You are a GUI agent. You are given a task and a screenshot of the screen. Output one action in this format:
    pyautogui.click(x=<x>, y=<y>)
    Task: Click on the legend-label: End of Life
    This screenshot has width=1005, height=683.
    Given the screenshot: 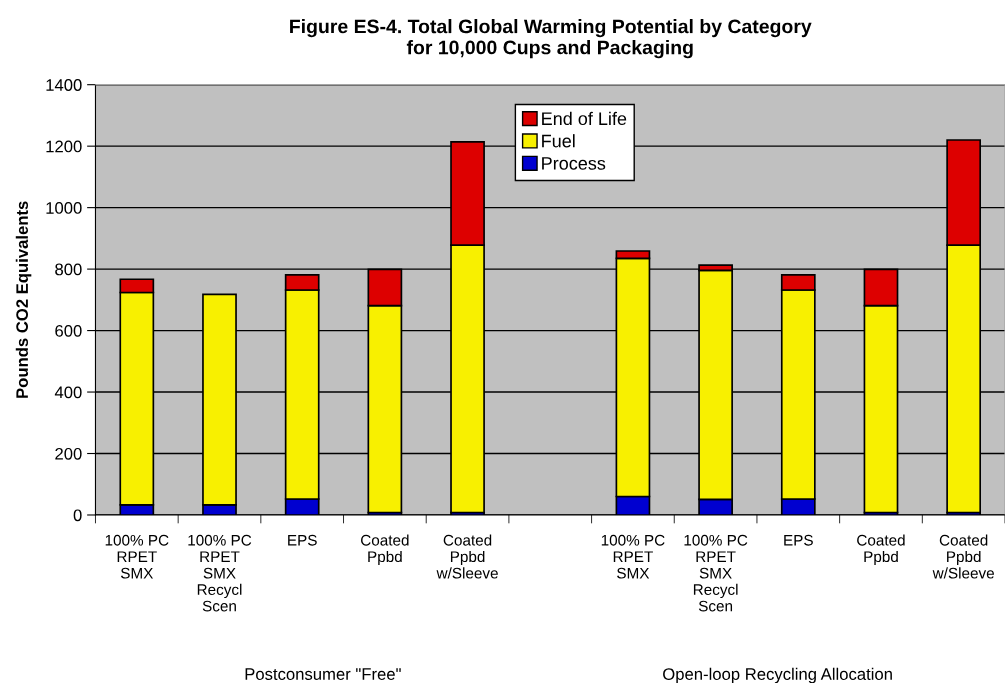 What is the action you would take?
    pyautogui.click(x=584, y=118)
    